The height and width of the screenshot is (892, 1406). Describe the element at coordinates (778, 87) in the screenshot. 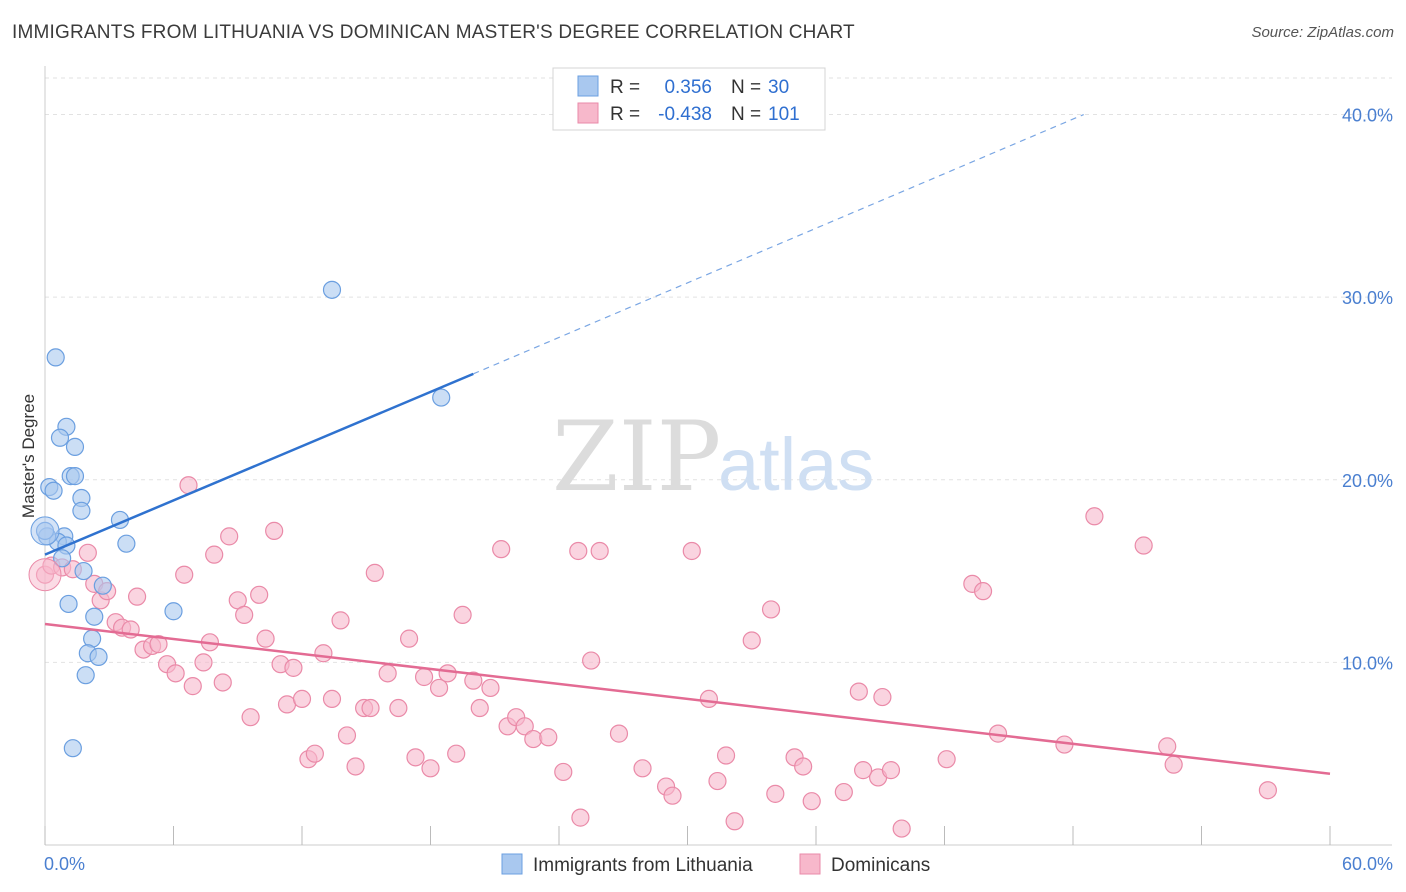

I see `legend-n-value: 30` at that location.